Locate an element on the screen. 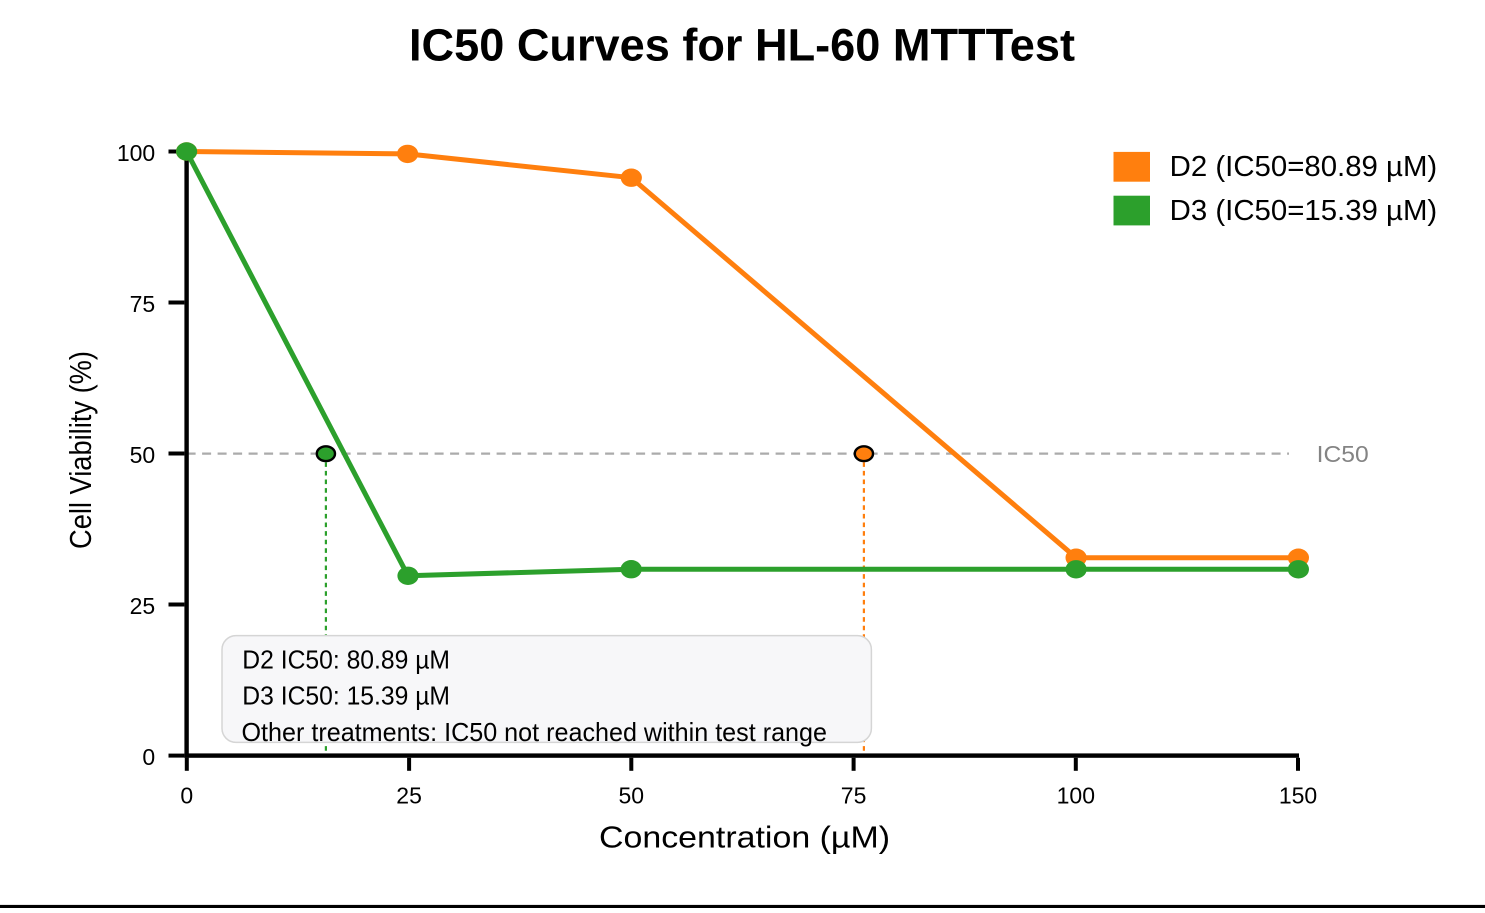 Image resolution: width=1485 pixels, height=913 pixels. svg-text: IC50 is located at coordinates (1343, 454).